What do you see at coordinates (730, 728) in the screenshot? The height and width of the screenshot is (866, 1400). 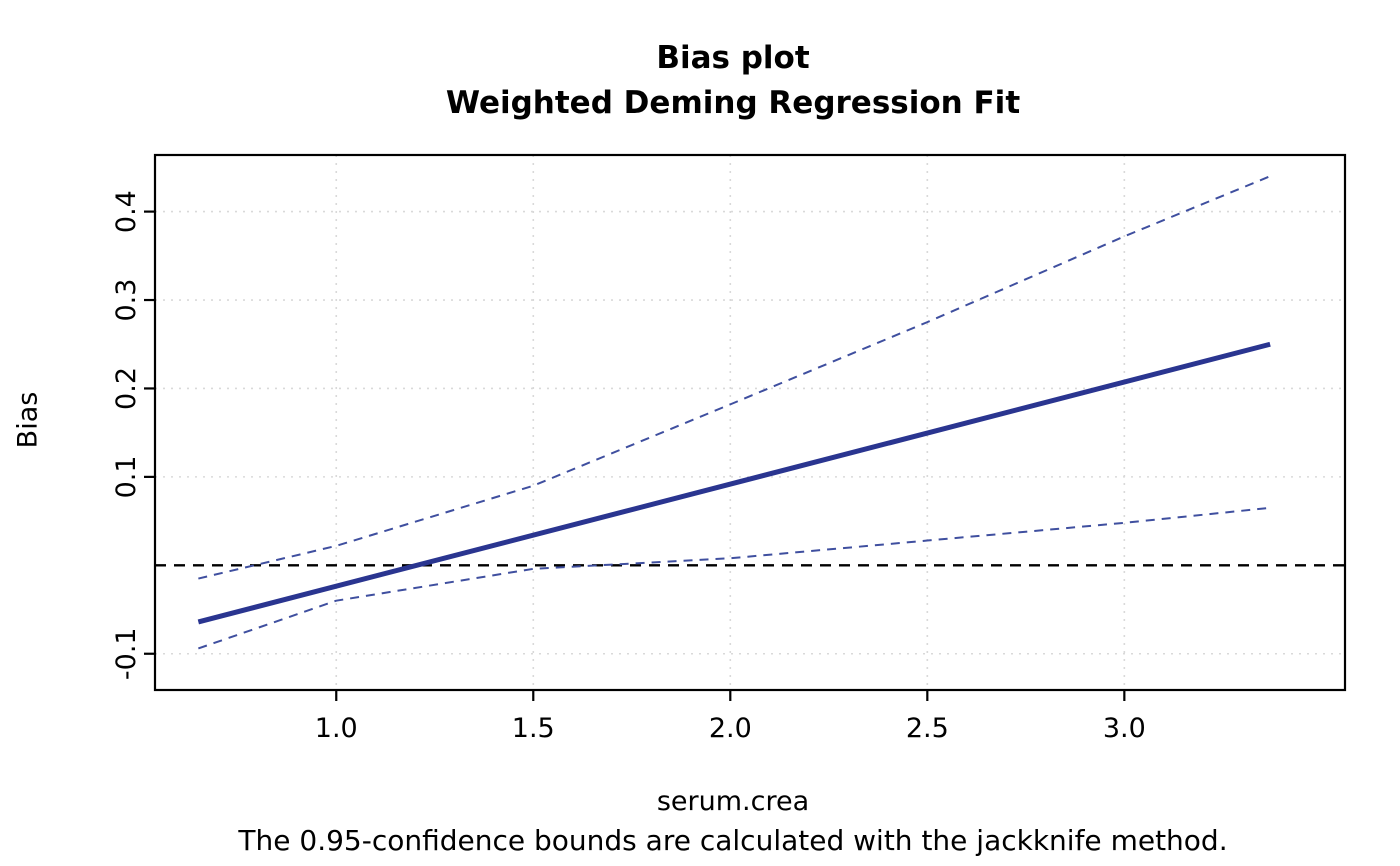 I see `x-tick-label: 2.0` at bounding box center [730, 728].